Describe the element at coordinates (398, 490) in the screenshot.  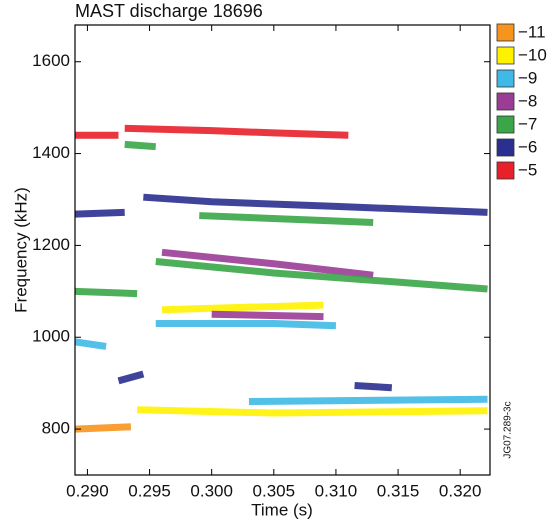
I see `x-tick-label: 0.315` at that location.